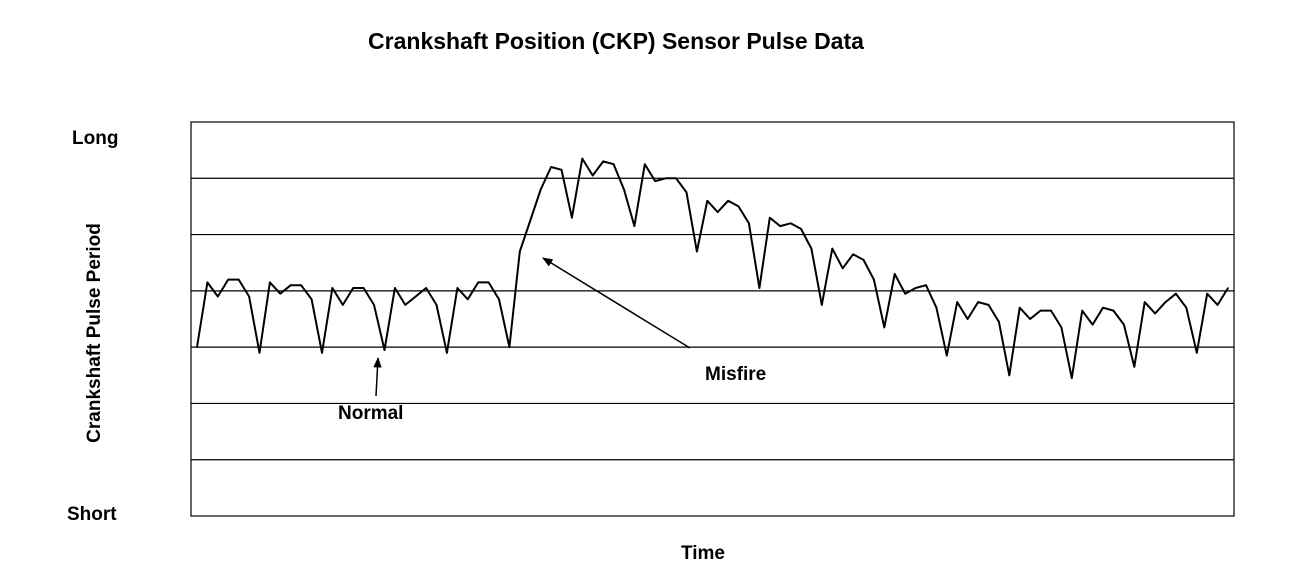 The width and height of the screenshot is (1312, 582). Describe the element at coordinates (95, 138) in the screenshot. I see `y-axis-top-label: Long` at that location.